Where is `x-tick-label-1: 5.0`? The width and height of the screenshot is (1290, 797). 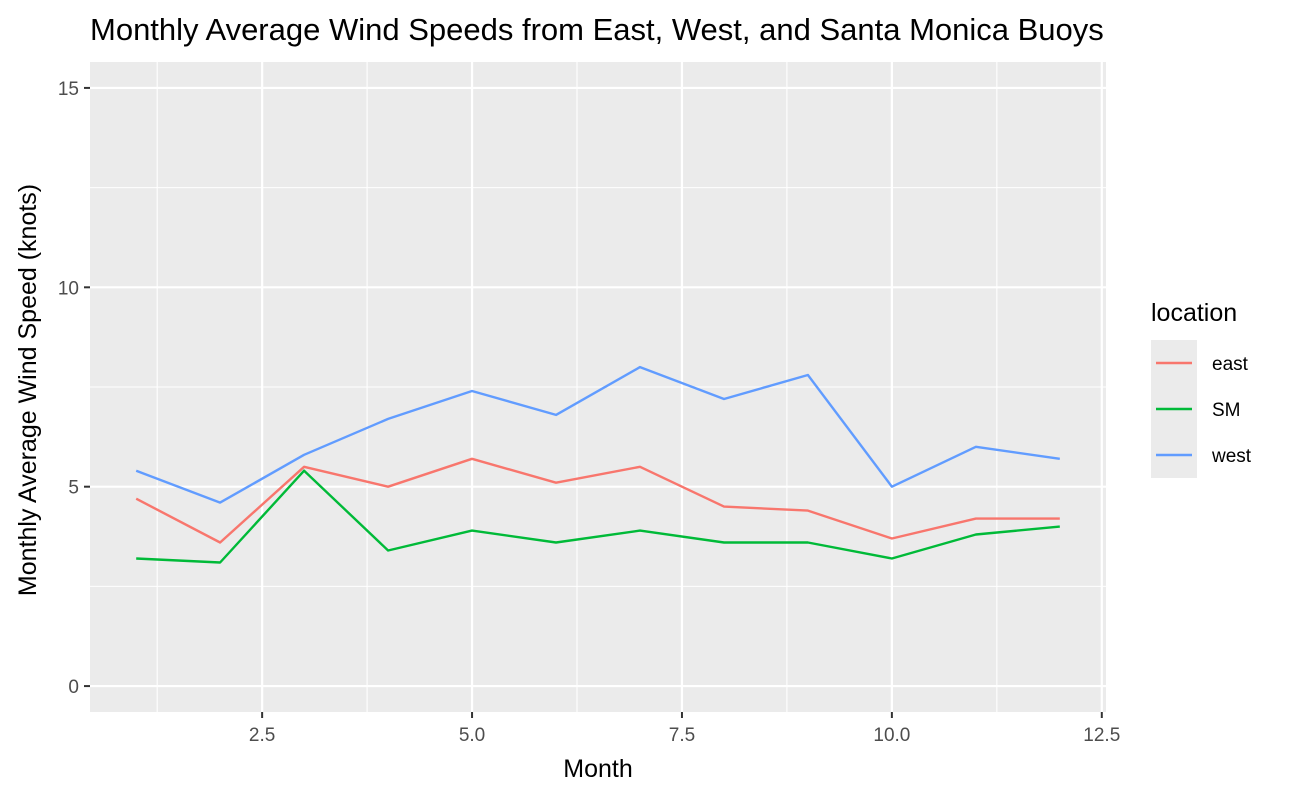
x-tick-label-1: 5.0 is located at coordinates (472, 735).